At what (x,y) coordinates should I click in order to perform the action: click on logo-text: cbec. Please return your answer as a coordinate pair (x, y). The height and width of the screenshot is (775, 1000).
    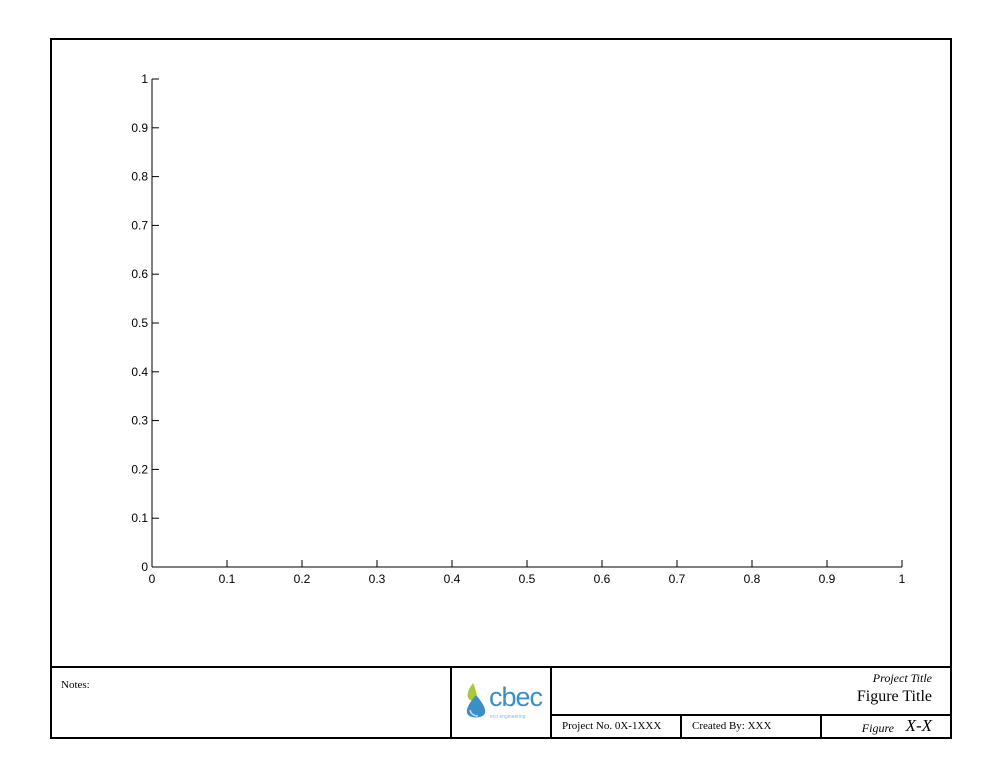
    Looking at the image, I should click on (516, 697).